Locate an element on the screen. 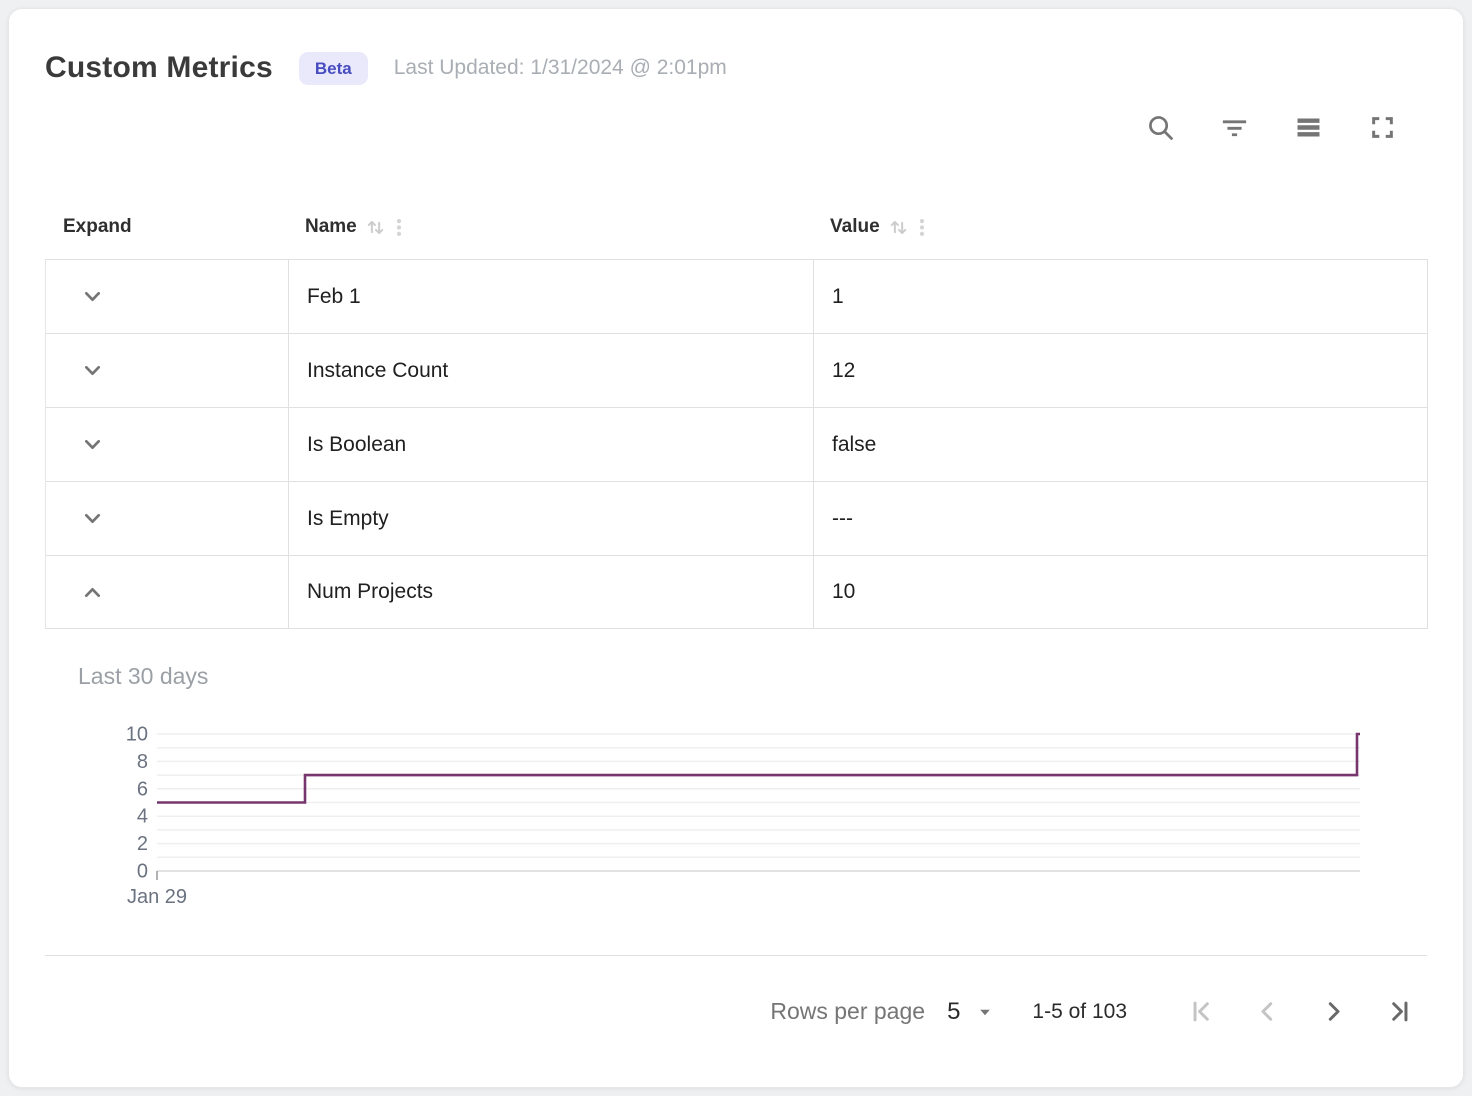  density-icon is located at coordinates (1308, 127).